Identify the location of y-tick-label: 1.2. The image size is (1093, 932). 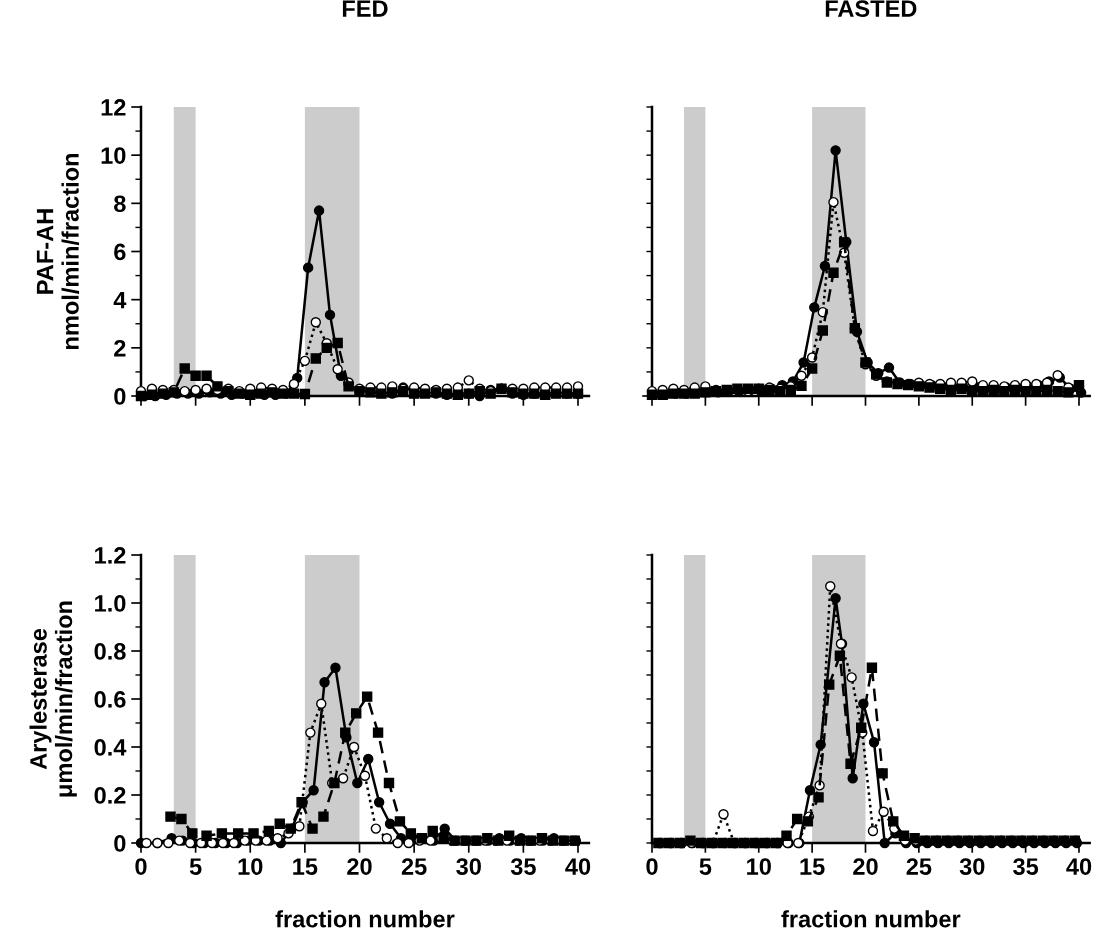
(110, 555).